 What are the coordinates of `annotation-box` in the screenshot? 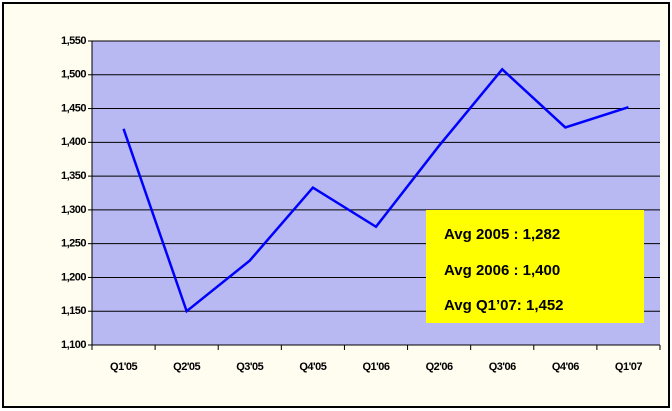 It's located at (535, 266).